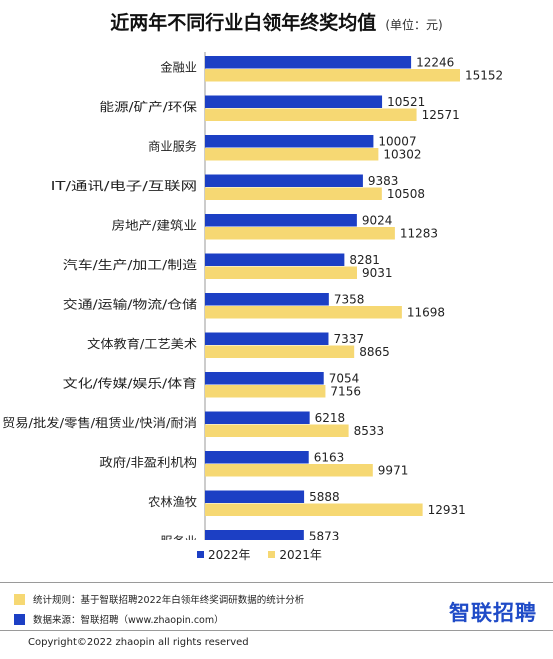 Image resolution: width=553 pixels, height=659 pixels. I want to click on data-label-2022: 6218, so click(330, 418).